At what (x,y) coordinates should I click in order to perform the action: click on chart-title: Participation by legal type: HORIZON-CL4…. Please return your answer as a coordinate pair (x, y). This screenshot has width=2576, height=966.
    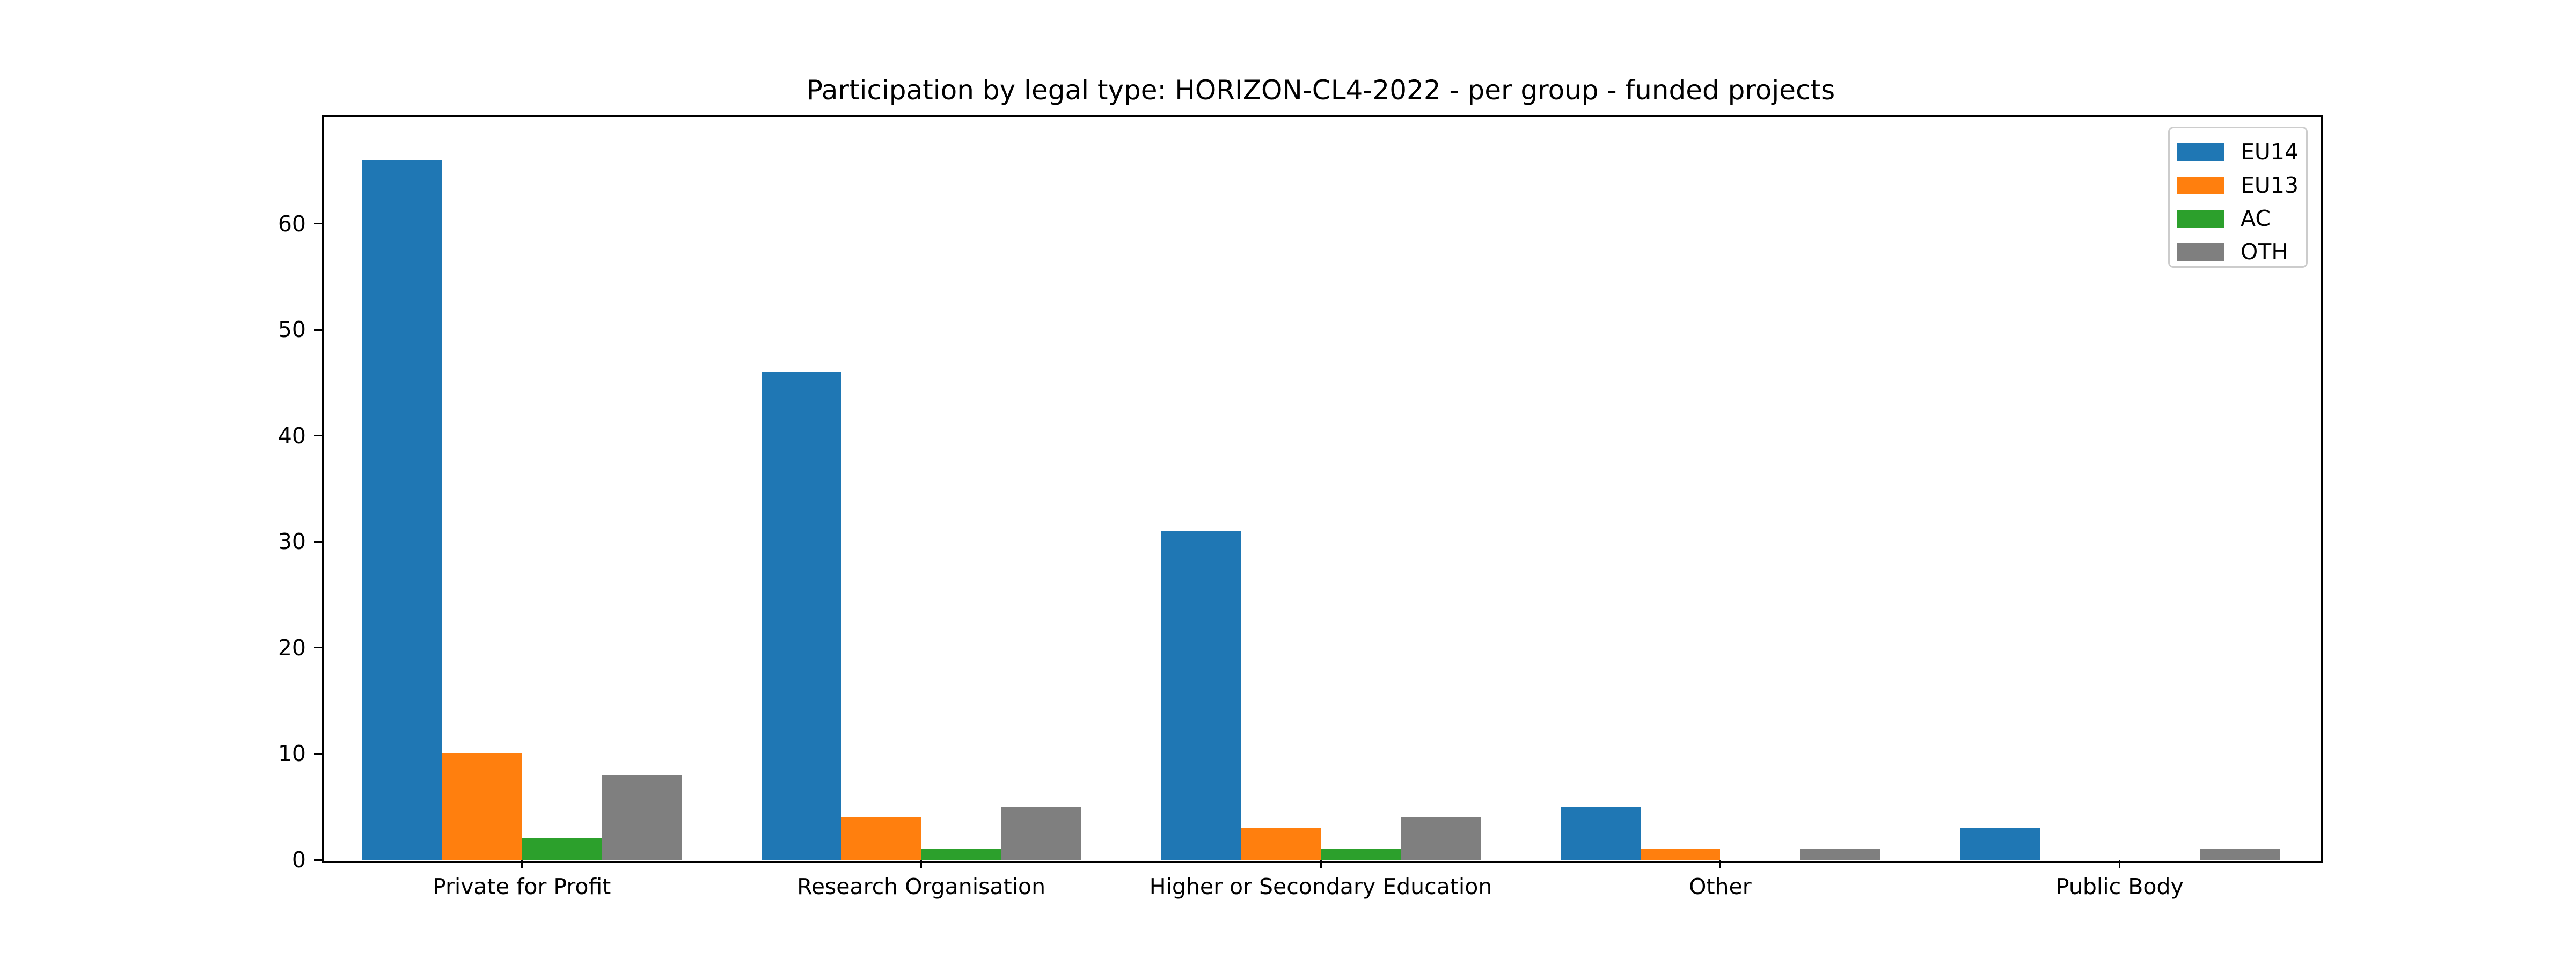
    Looking at the image, I should click on (1320, 90).